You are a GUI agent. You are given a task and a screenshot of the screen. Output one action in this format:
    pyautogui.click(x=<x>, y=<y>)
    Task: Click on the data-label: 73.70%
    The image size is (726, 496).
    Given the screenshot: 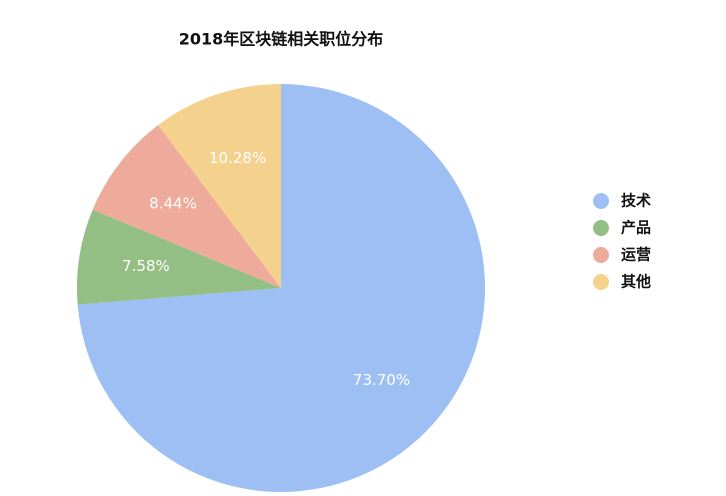 What is the action you would take?
    pyautogui.click(x=381, y=380)
    